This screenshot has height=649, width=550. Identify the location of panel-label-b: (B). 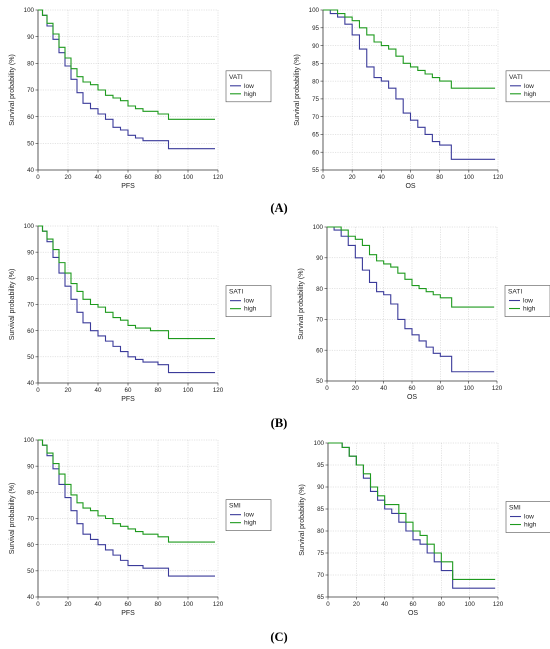
(279, 423).